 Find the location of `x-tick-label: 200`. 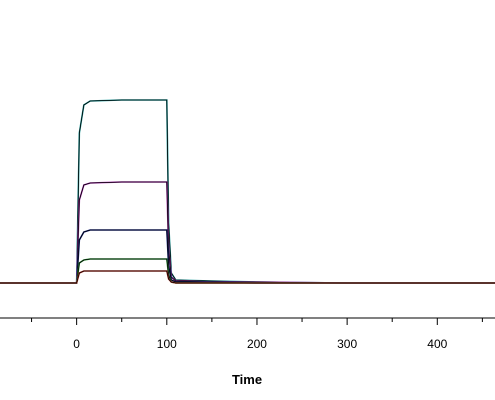

x-tick-label: 200 is located at coordinates (257, 344).